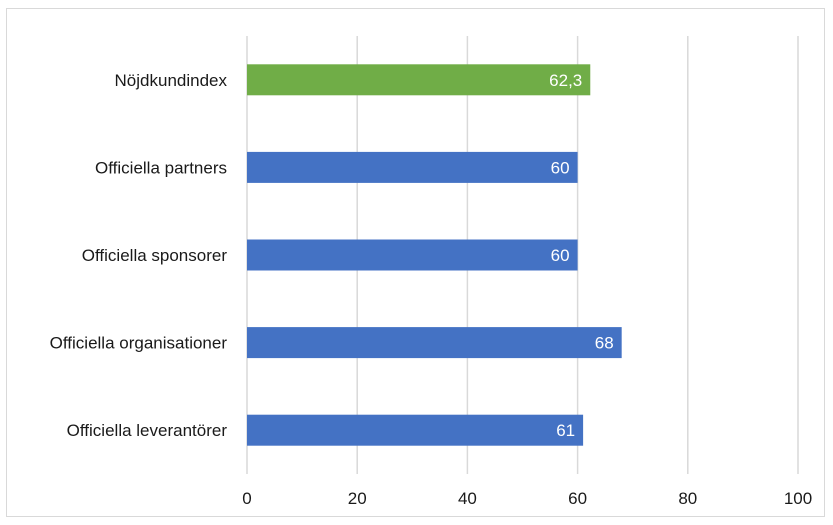  I want to click on category-label: Officiella organisationer, so click(139, 343).